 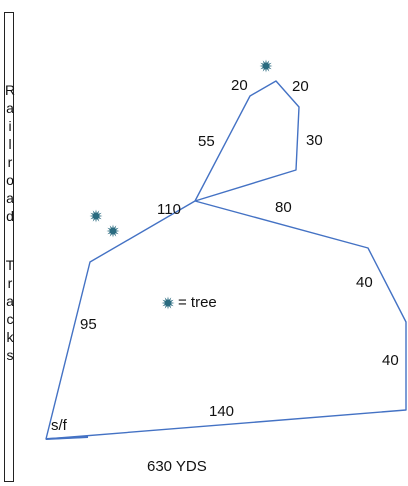 I want to click on track-letter: o, so click(x=10, y=180).